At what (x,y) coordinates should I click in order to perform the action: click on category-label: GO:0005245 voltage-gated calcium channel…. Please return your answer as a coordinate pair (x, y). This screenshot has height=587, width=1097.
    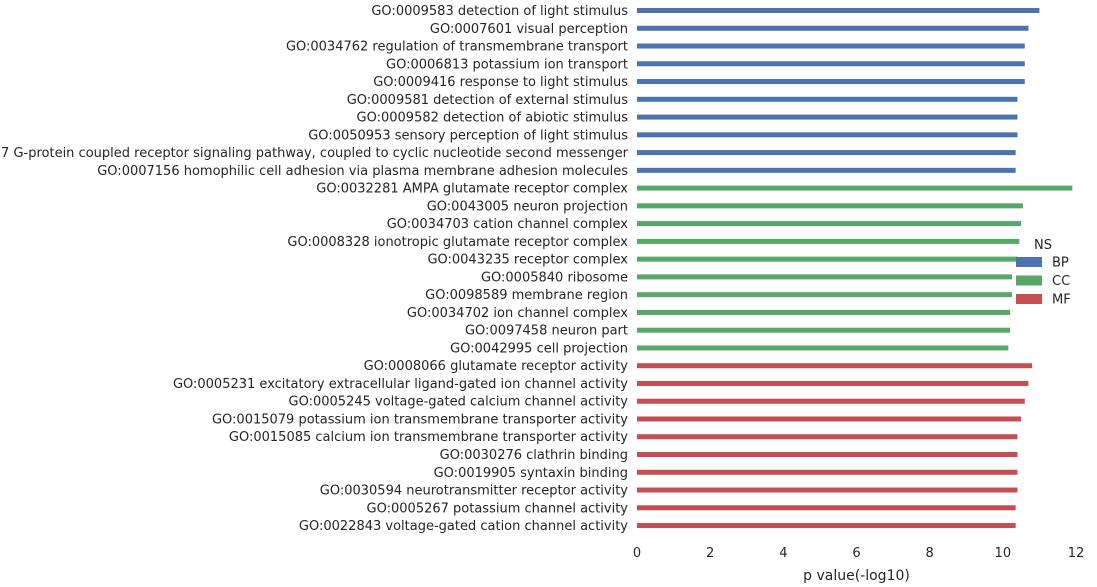
    Looking at the image, I should click on (459, 402).